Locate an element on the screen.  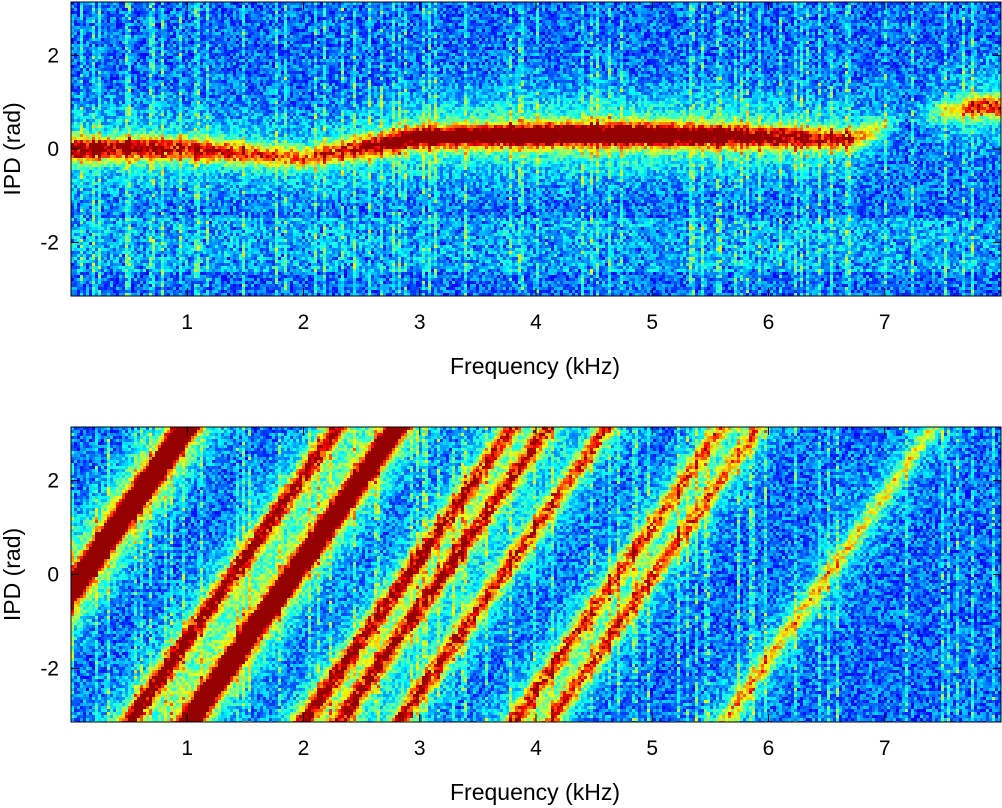
x-axis-label-top: Frequency (kHz) is located at coordinates (535, 366).